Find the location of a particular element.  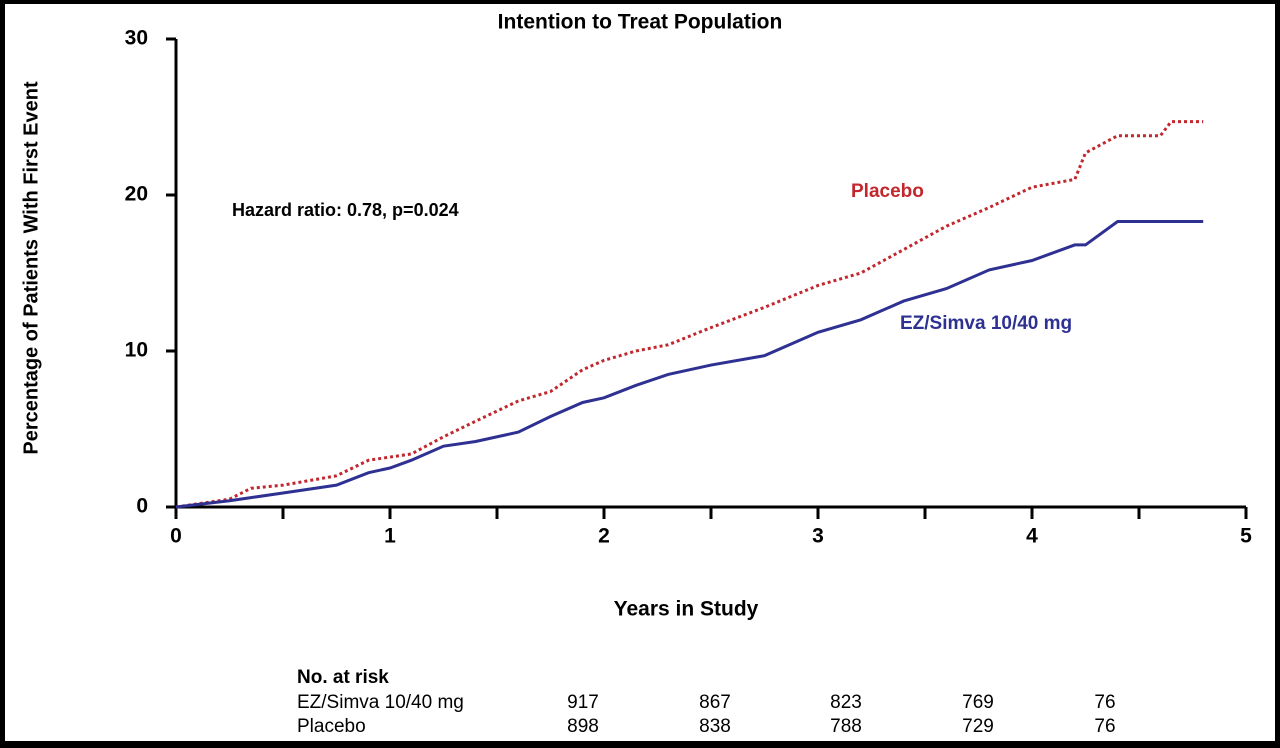

risk-value: 729 is located at coordinates (978, 726).